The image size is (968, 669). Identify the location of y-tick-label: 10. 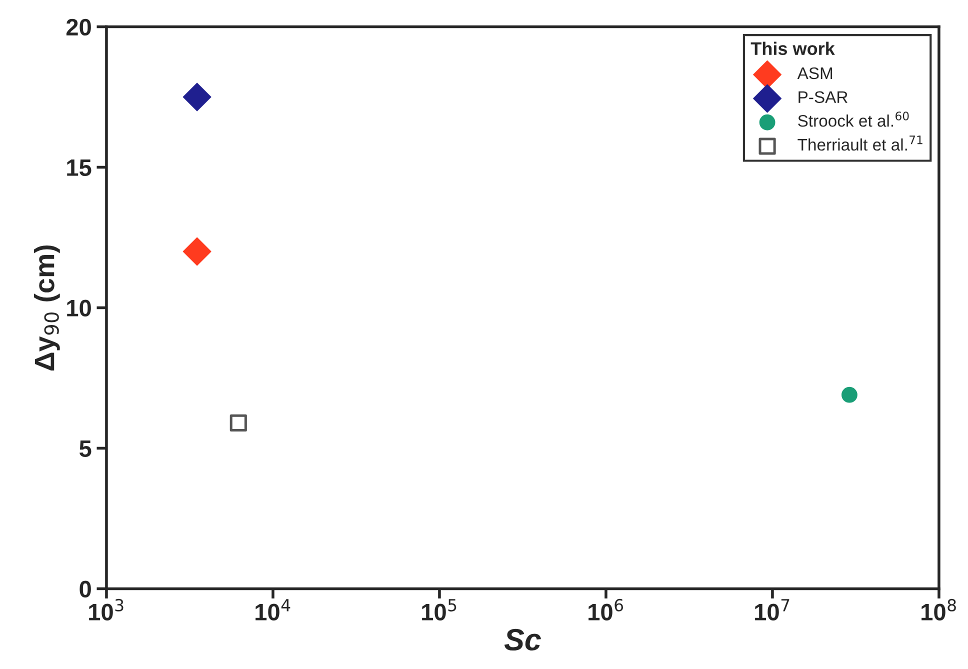
(79, 308).